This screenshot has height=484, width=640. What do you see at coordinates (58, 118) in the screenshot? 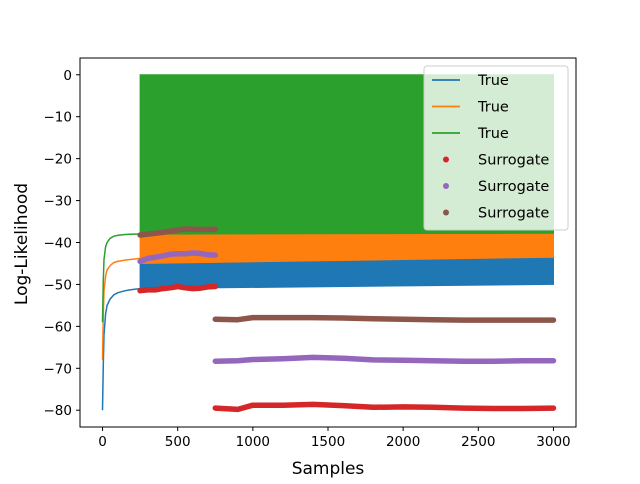
I see `y-tick-label: −10` at bounding box center [58, 118].